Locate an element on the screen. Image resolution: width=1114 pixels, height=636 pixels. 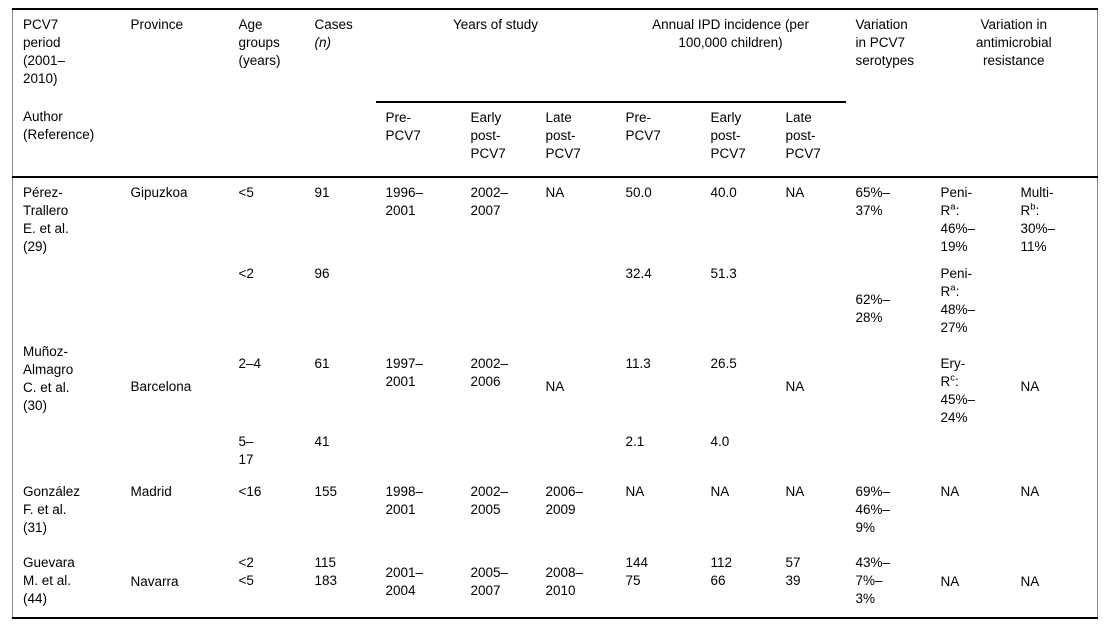
header-years-of-study-group: Years of study is located at coordinates (495, 56).